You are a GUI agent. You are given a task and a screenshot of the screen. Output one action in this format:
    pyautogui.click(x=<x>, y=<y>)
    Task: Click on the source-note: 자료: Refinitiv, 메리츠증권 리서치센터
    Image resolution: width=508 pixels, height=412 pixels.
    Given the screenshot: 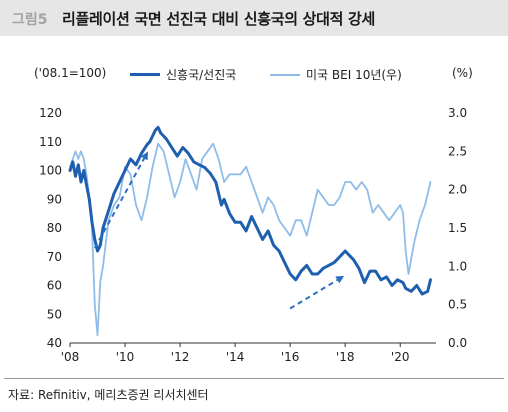 What is the action you would take?
    pyautogui.click(x=108, y=395)
    